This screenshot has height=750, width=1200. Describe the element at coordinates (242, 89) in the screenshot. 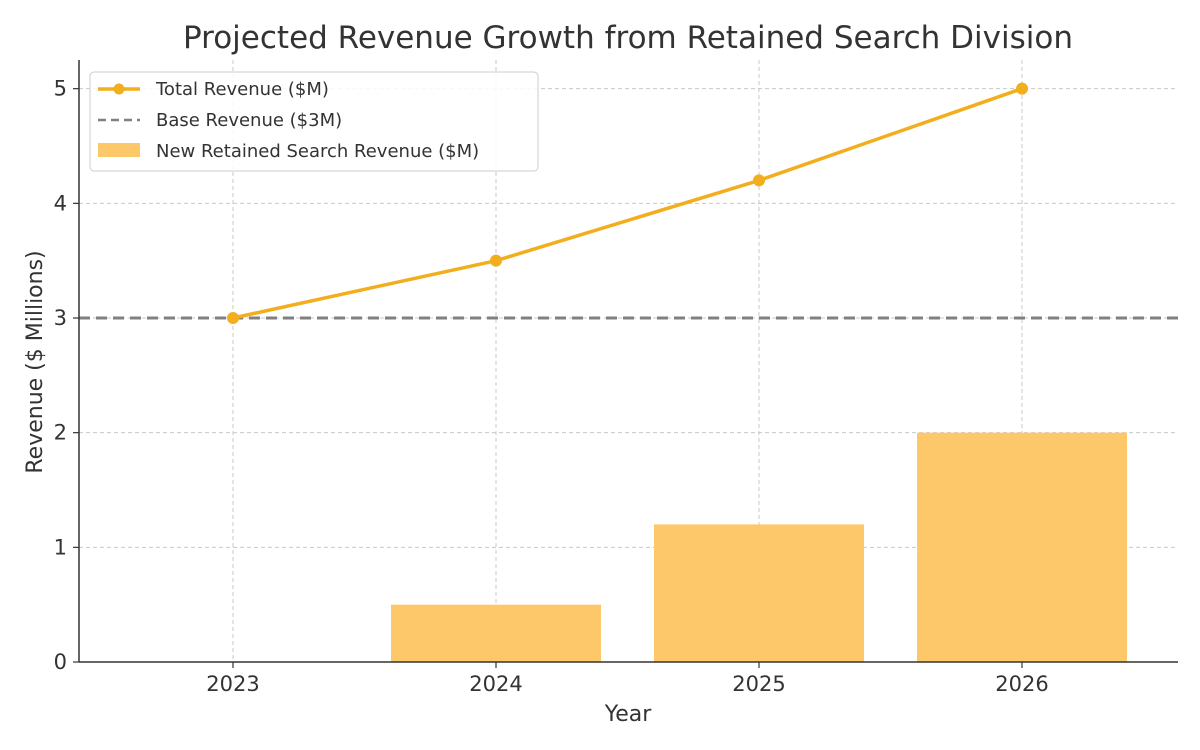

I see `legend-label-total: Total Revenue ($M)` at that location.